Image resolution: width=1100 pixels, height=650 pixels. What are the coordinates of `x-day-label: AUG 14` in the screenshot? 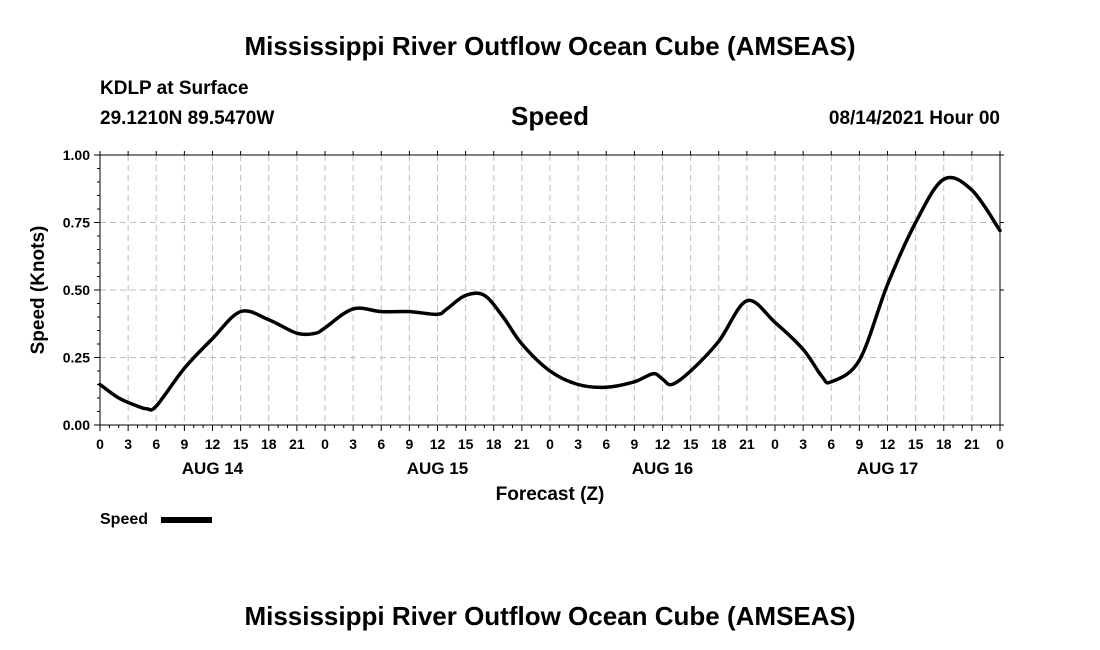 It's located at (213, 468).